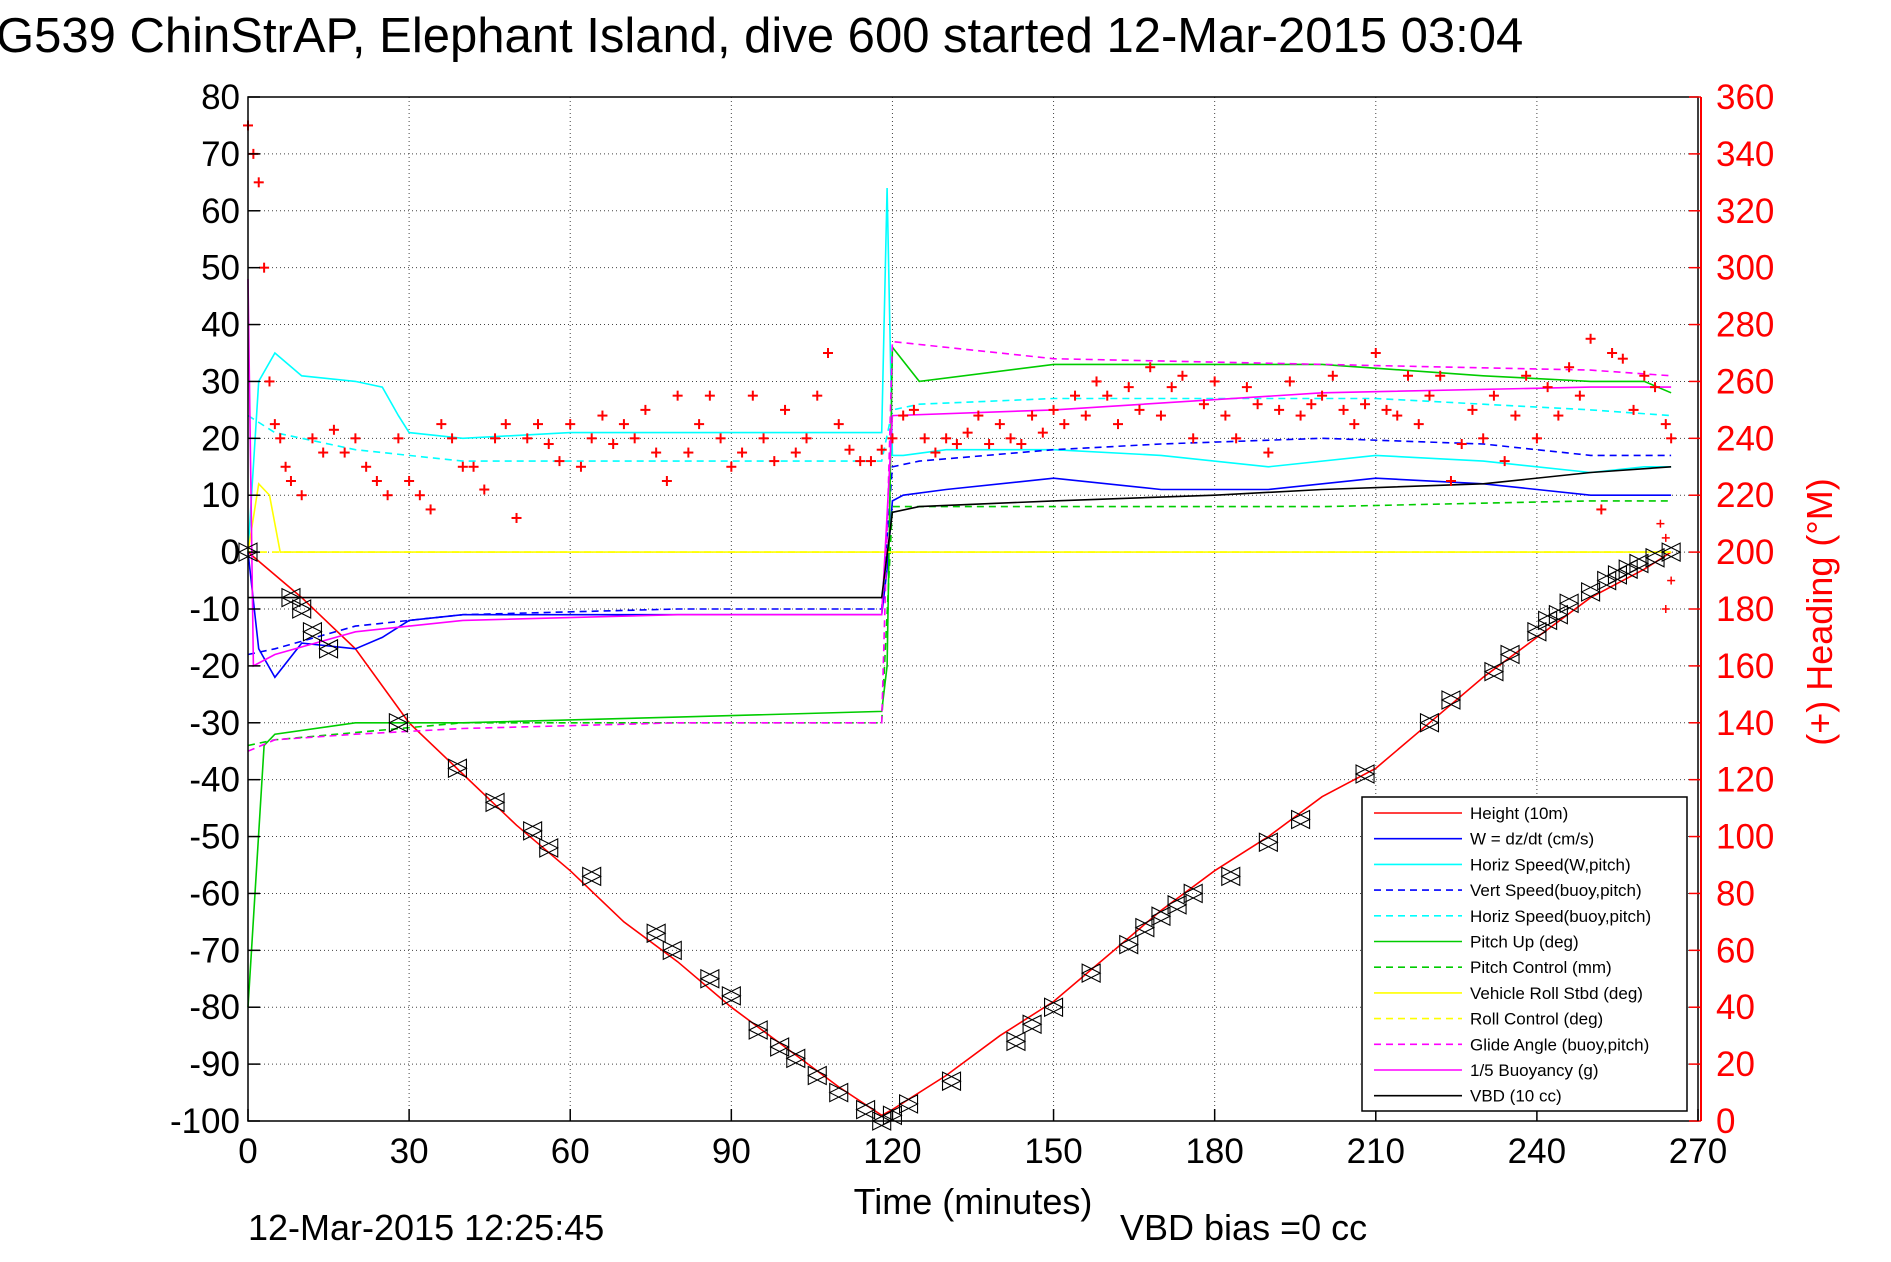 This screenshot has width=1891, height=1262. Describe the element at coordinates (1524, 942) in the screenshot. I see `legend-label-5: Pitch Up (deg)` at that location.